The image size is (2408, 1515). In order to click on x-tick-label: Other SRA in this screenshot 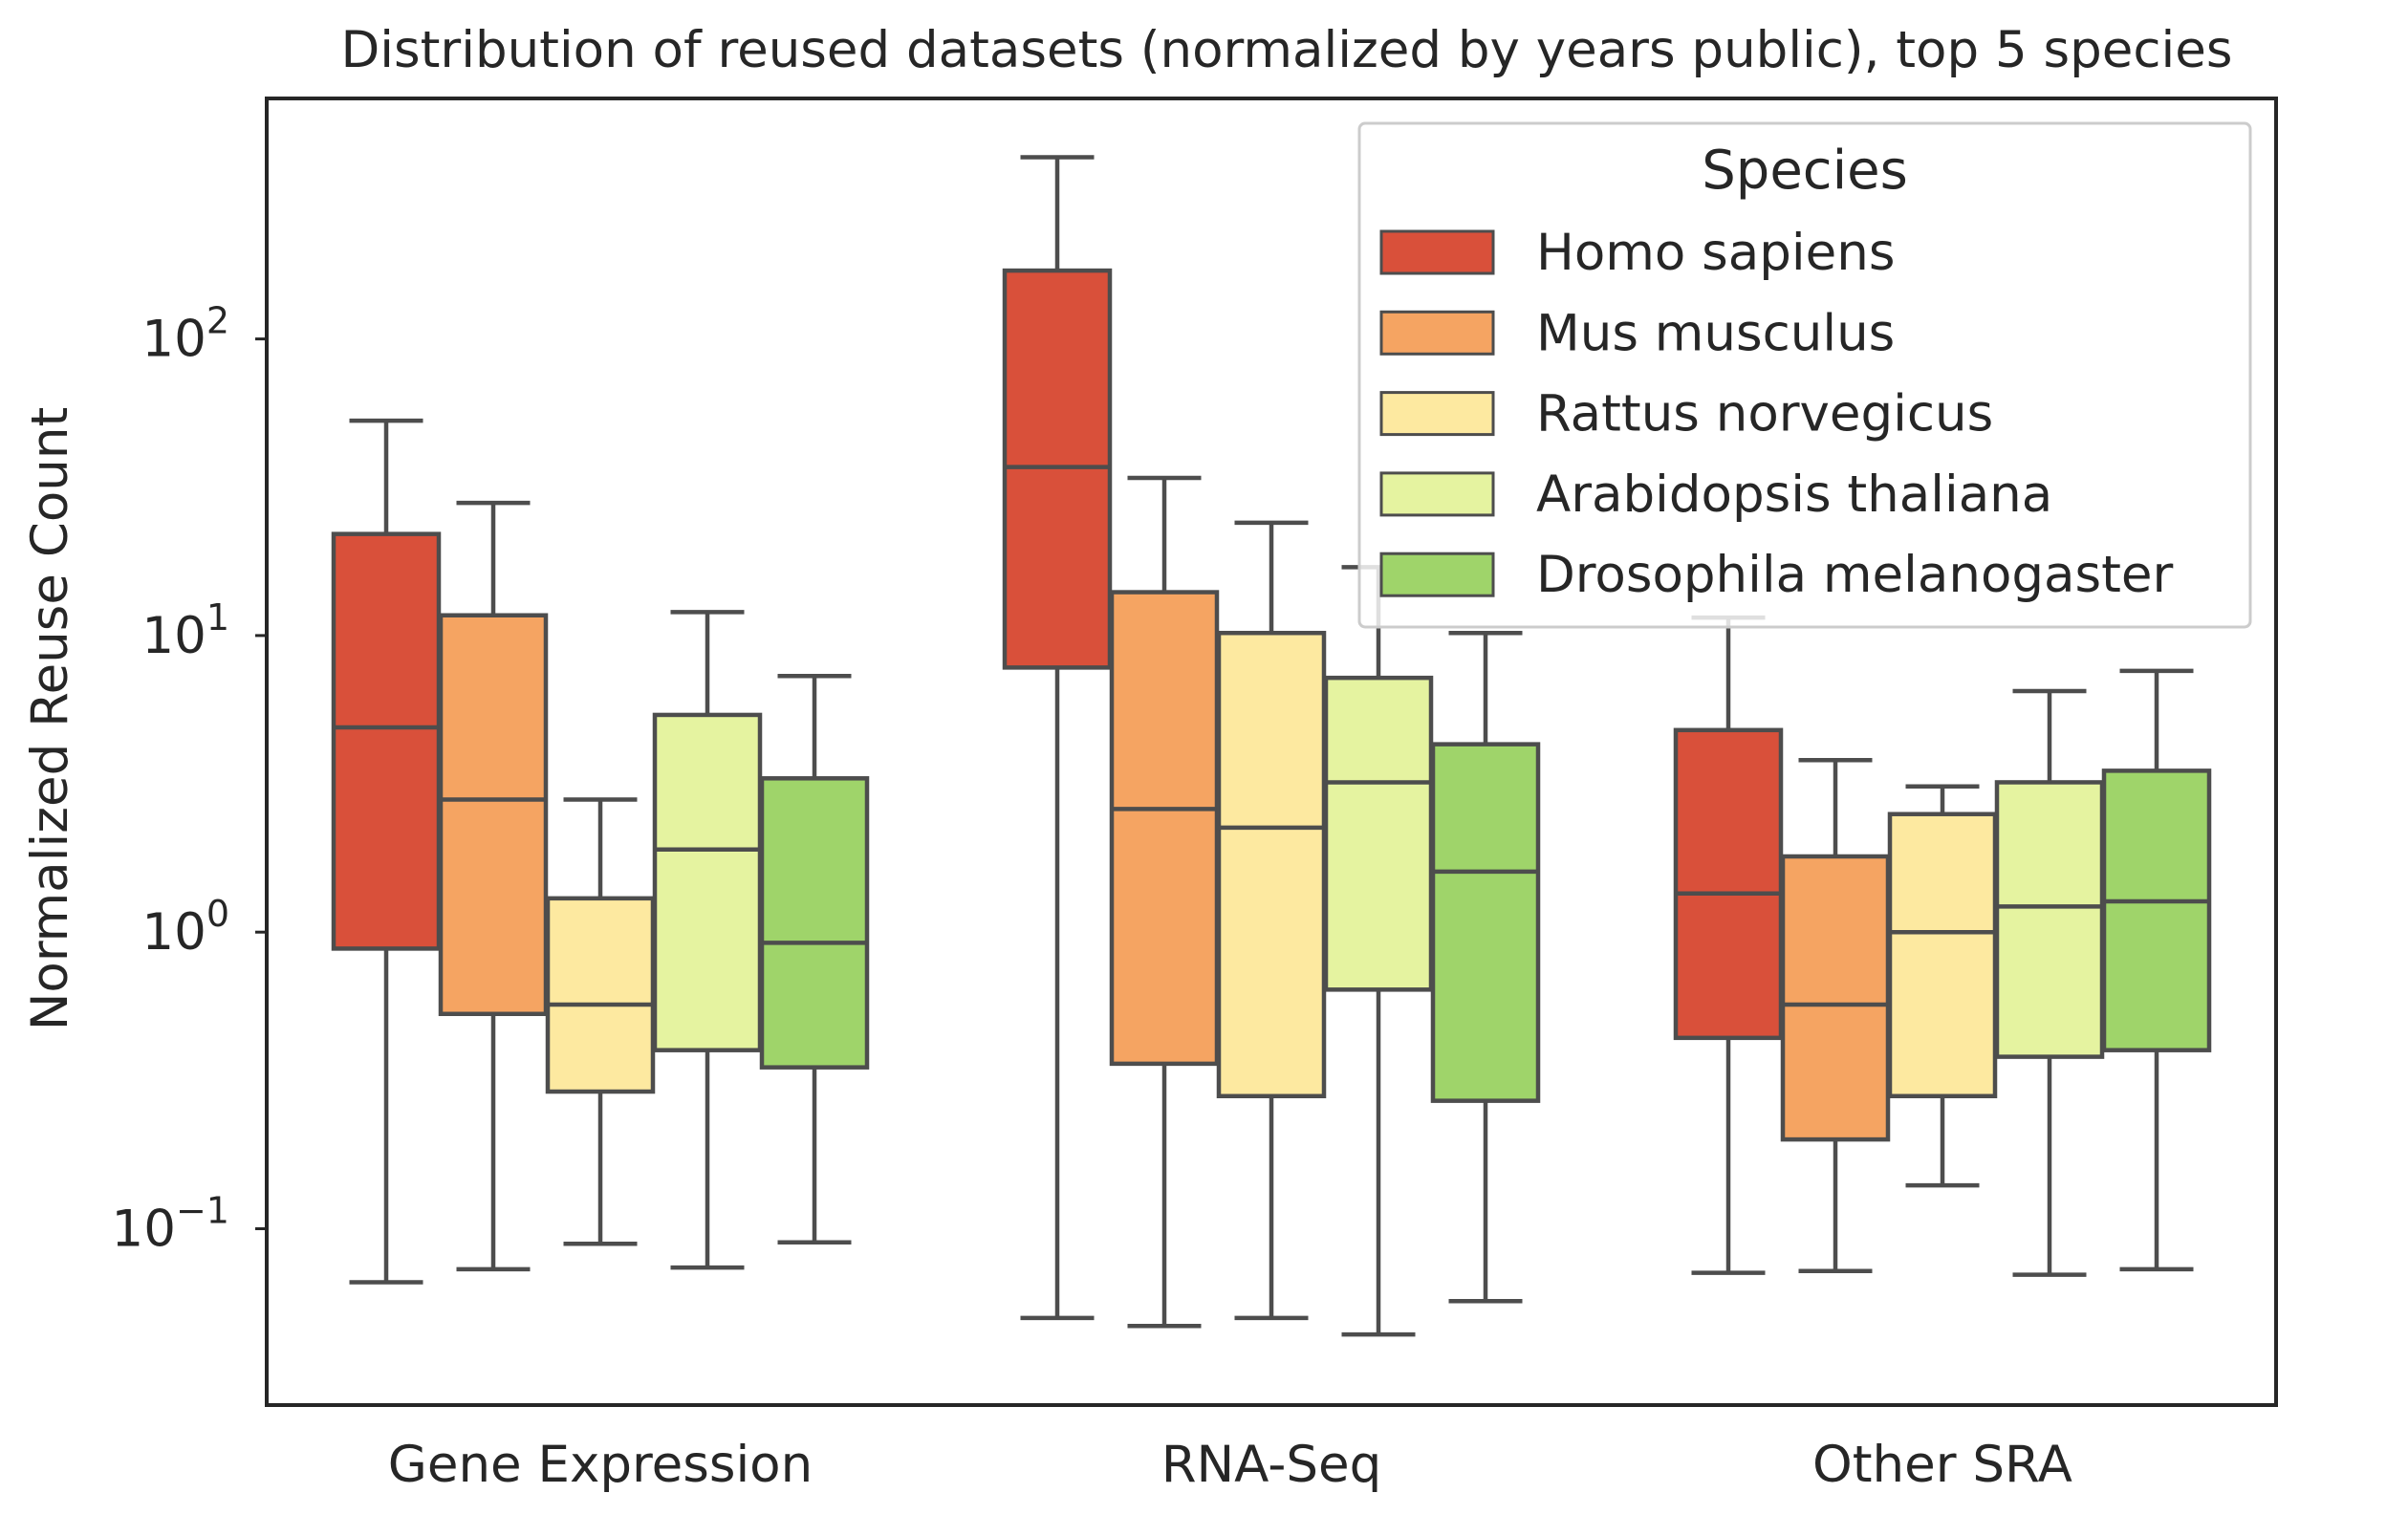, I will do `click(1942, 1465)`.